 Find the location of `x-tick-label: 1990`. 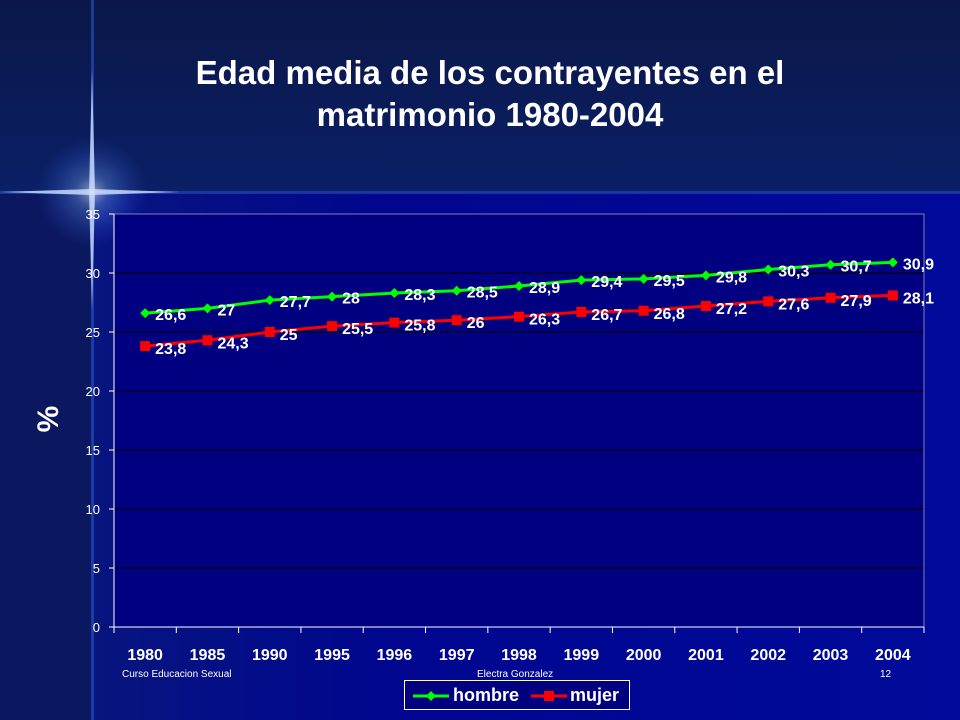

x-tick-label: 1990 is located at coordinates (270, 655).